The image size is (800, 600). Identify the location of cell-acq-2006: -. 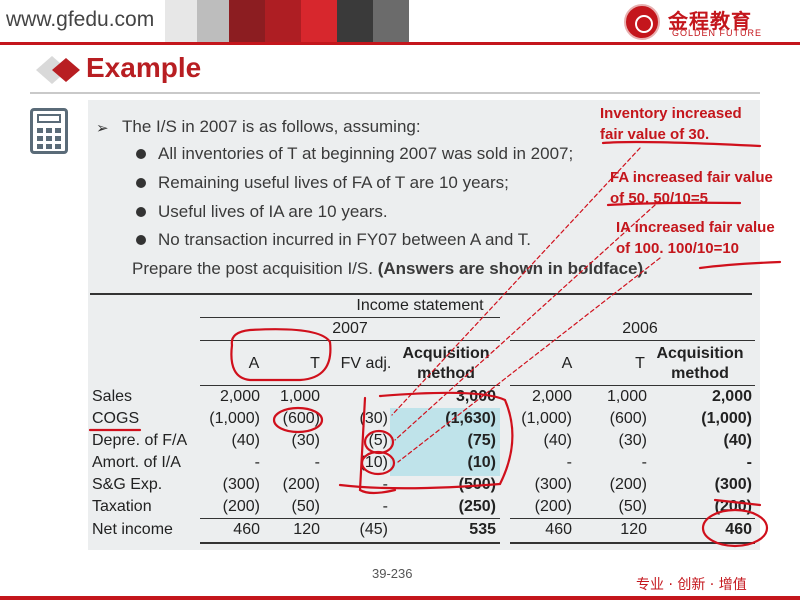
(749, 462).